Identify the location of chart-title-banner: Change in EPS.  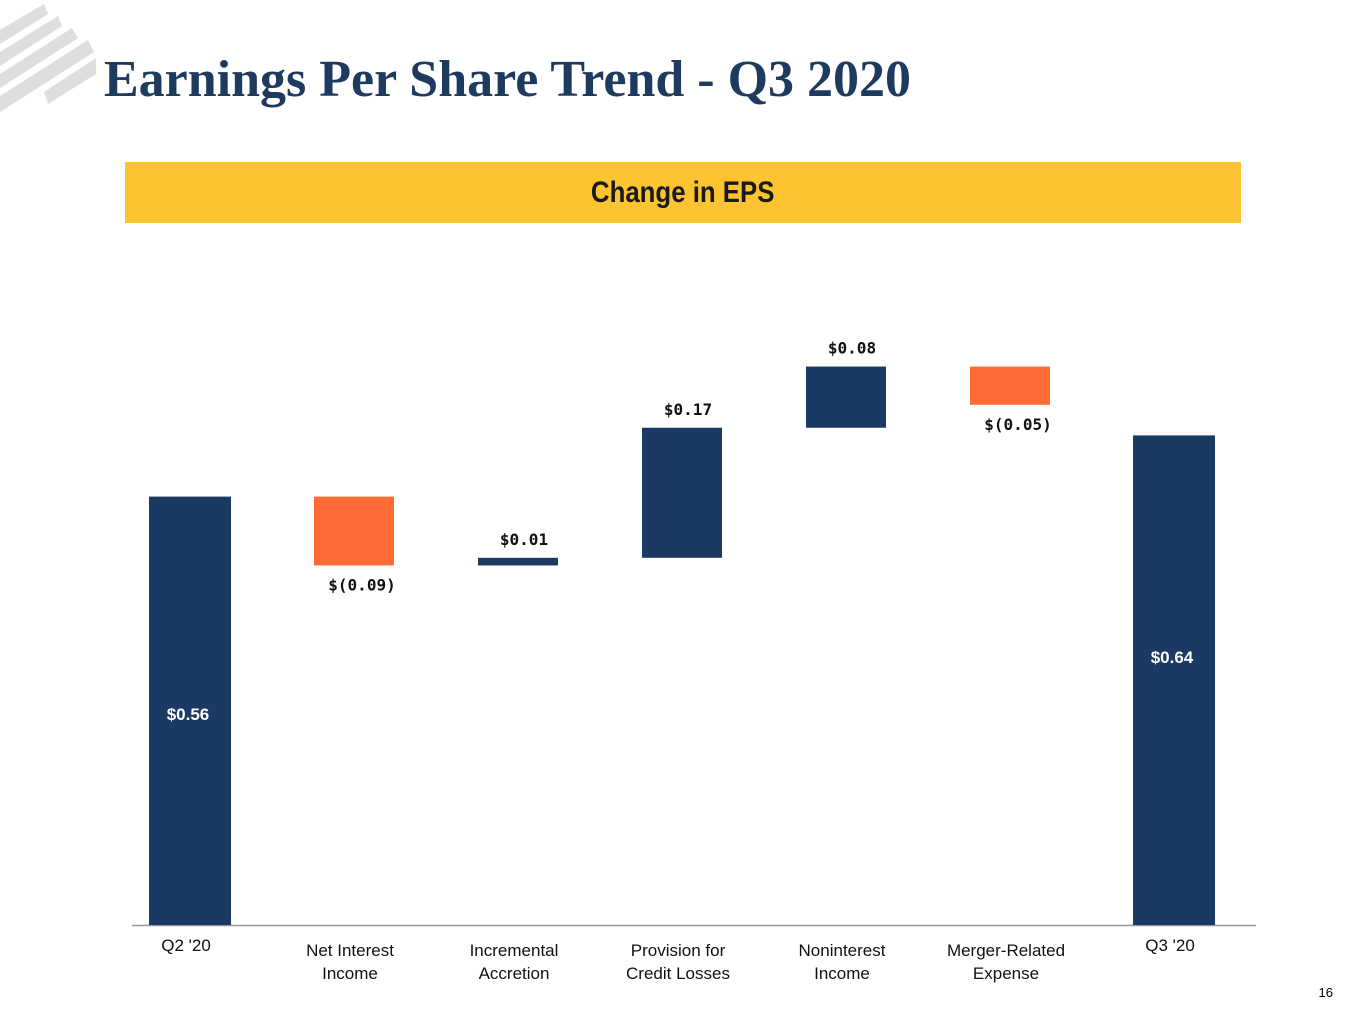
(683, 192).